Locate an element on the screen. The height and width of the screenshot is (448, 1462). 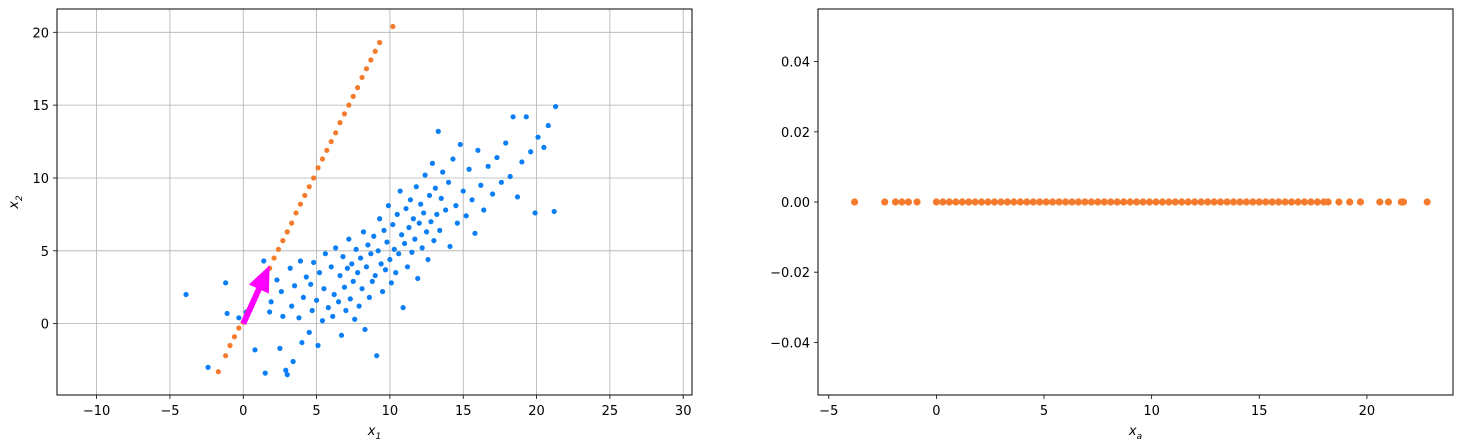
x-label-main: x is located at coordinates (371, 431).